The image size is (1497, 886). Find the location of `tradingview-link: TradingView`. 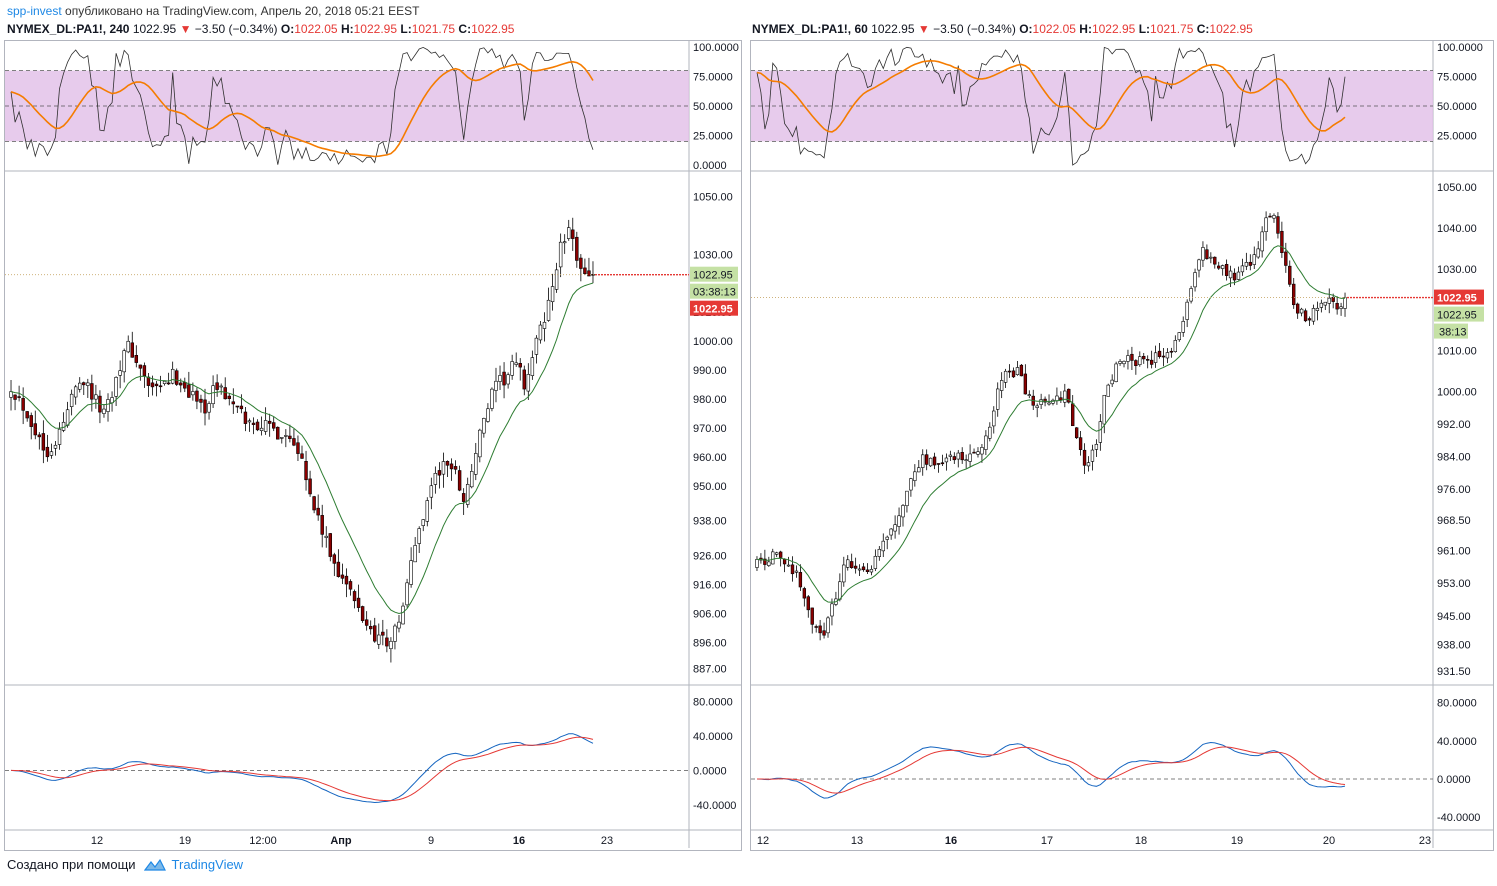

tradingview-link: TradingView is located at coordinates (193, 864).